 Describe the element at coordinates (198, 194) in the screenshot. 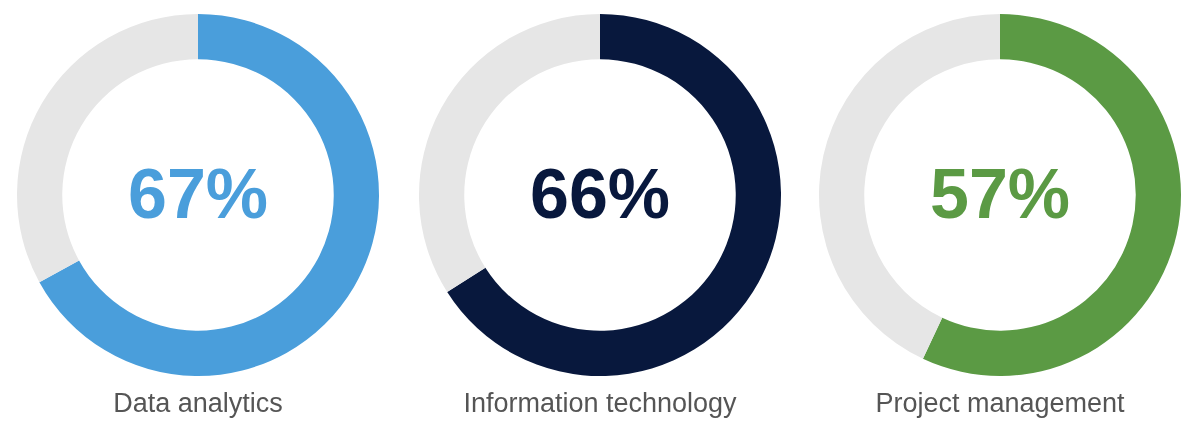

I see `data-label: 67%` at that location.